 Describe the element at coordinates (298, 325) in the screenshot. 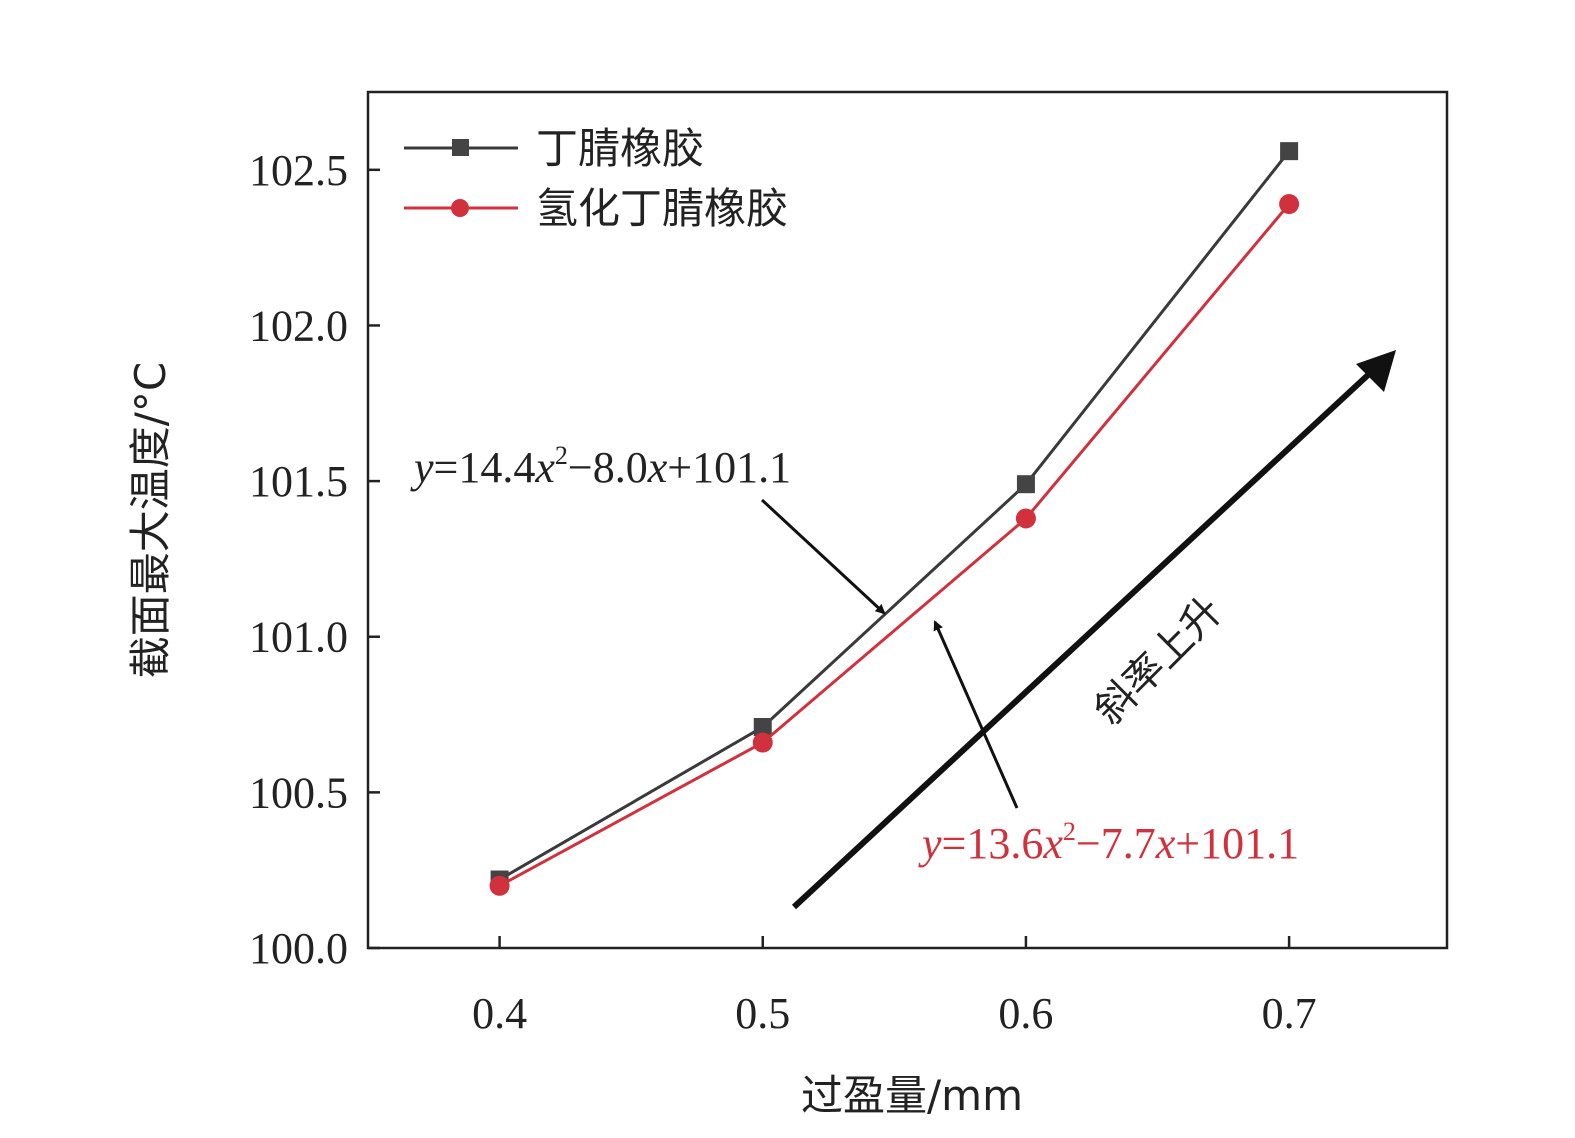

I see `y-tick-label: 102.0` at that location.